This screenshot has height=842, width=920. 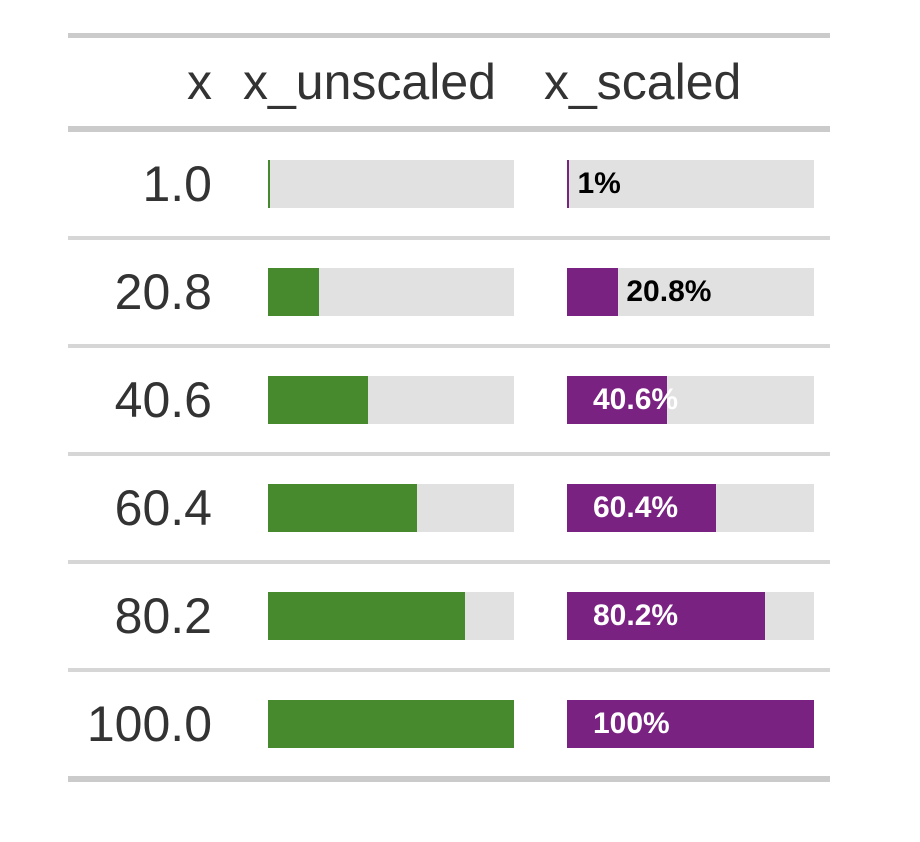 I want to click on table-row: 1.0 1%, so click(x=449, y=186).